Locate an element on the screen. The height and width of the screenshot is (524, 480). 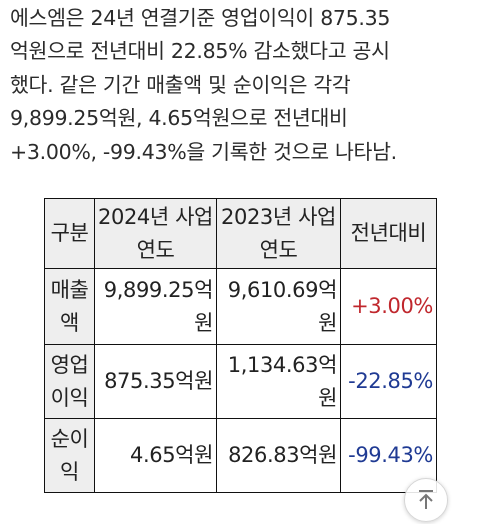
table-row-operating-profit: 영업 이익 875.35억원 1,134.63억 원 -22.85% is located at coordinates (240, 381).